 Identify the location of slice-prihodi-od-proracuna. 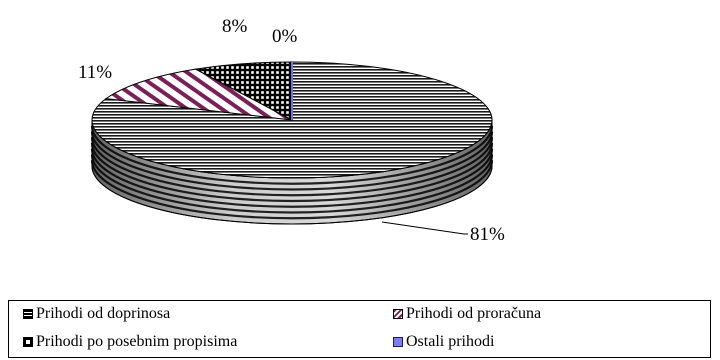
(198, 94).